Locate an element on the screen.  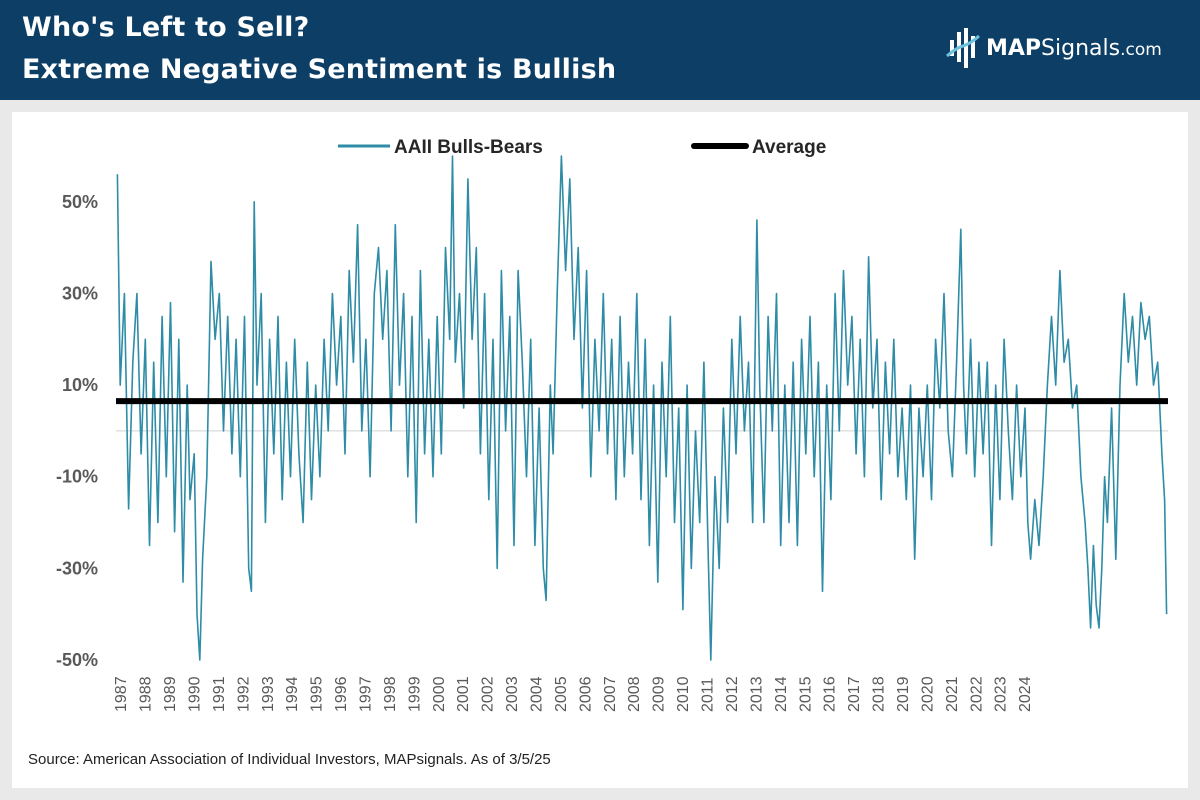
mapsignals-logo: MAPSignals.com is located at coordinates (1054, 48).